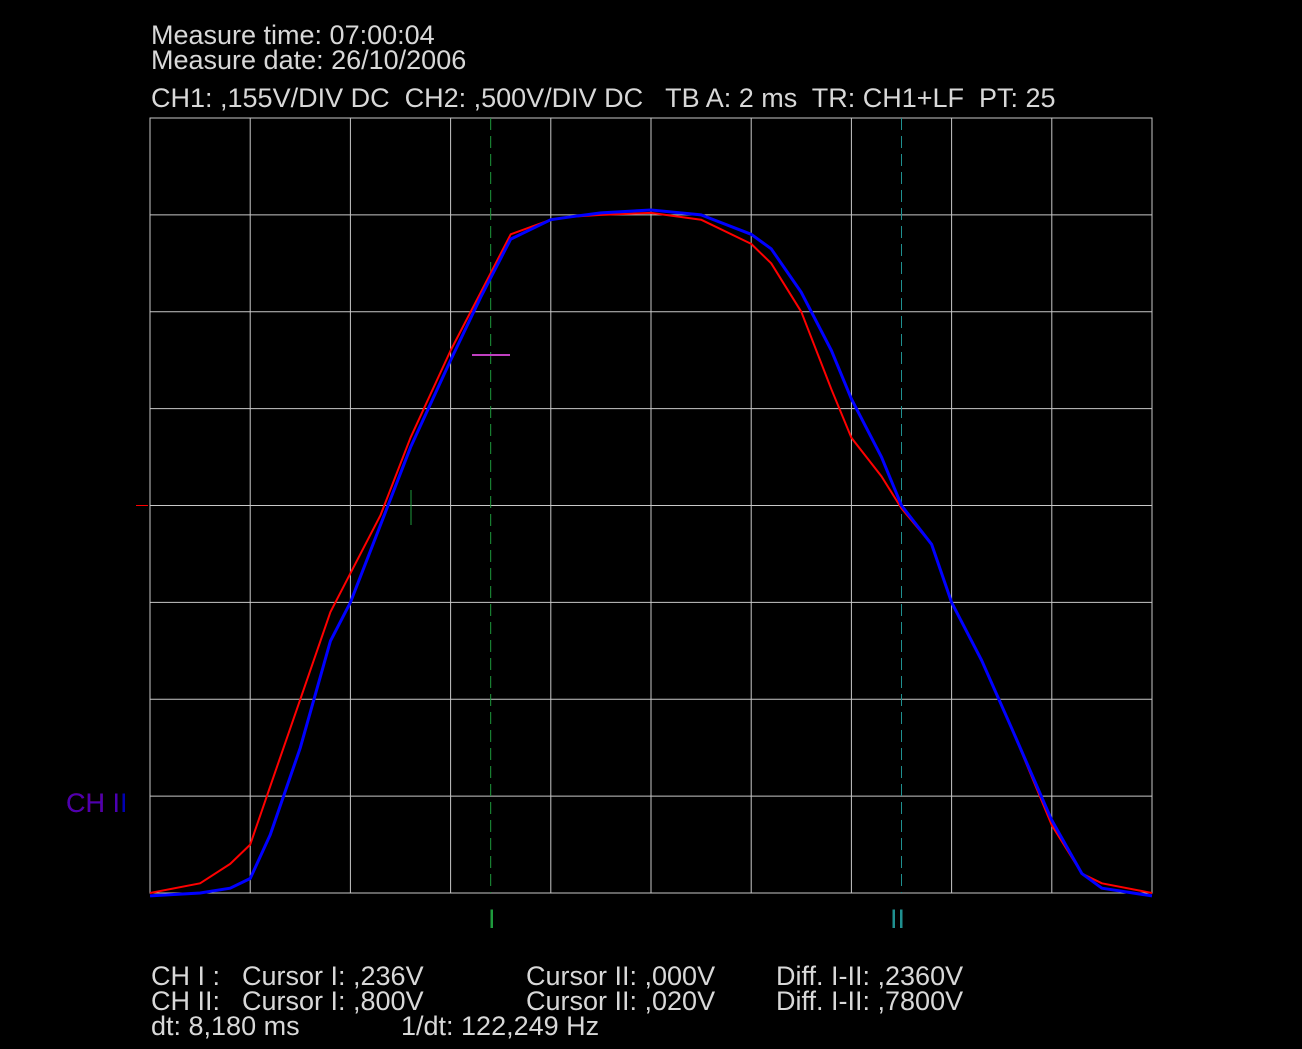  I want to click on cursor2-label: II, so click(898, 919).